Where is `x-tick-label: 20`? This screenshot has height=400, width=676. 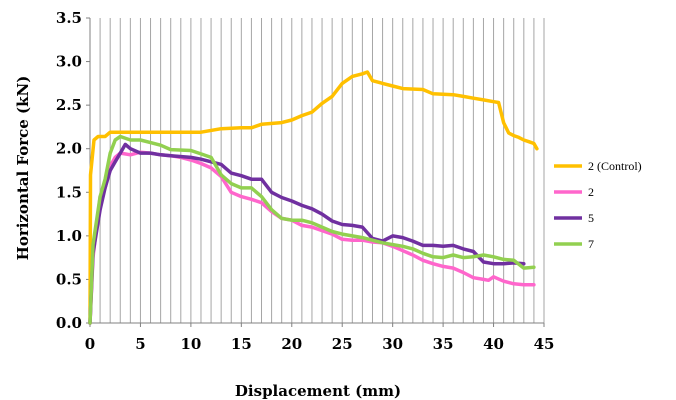
x-tick-label: 20 is located at coordinates (291, 344).